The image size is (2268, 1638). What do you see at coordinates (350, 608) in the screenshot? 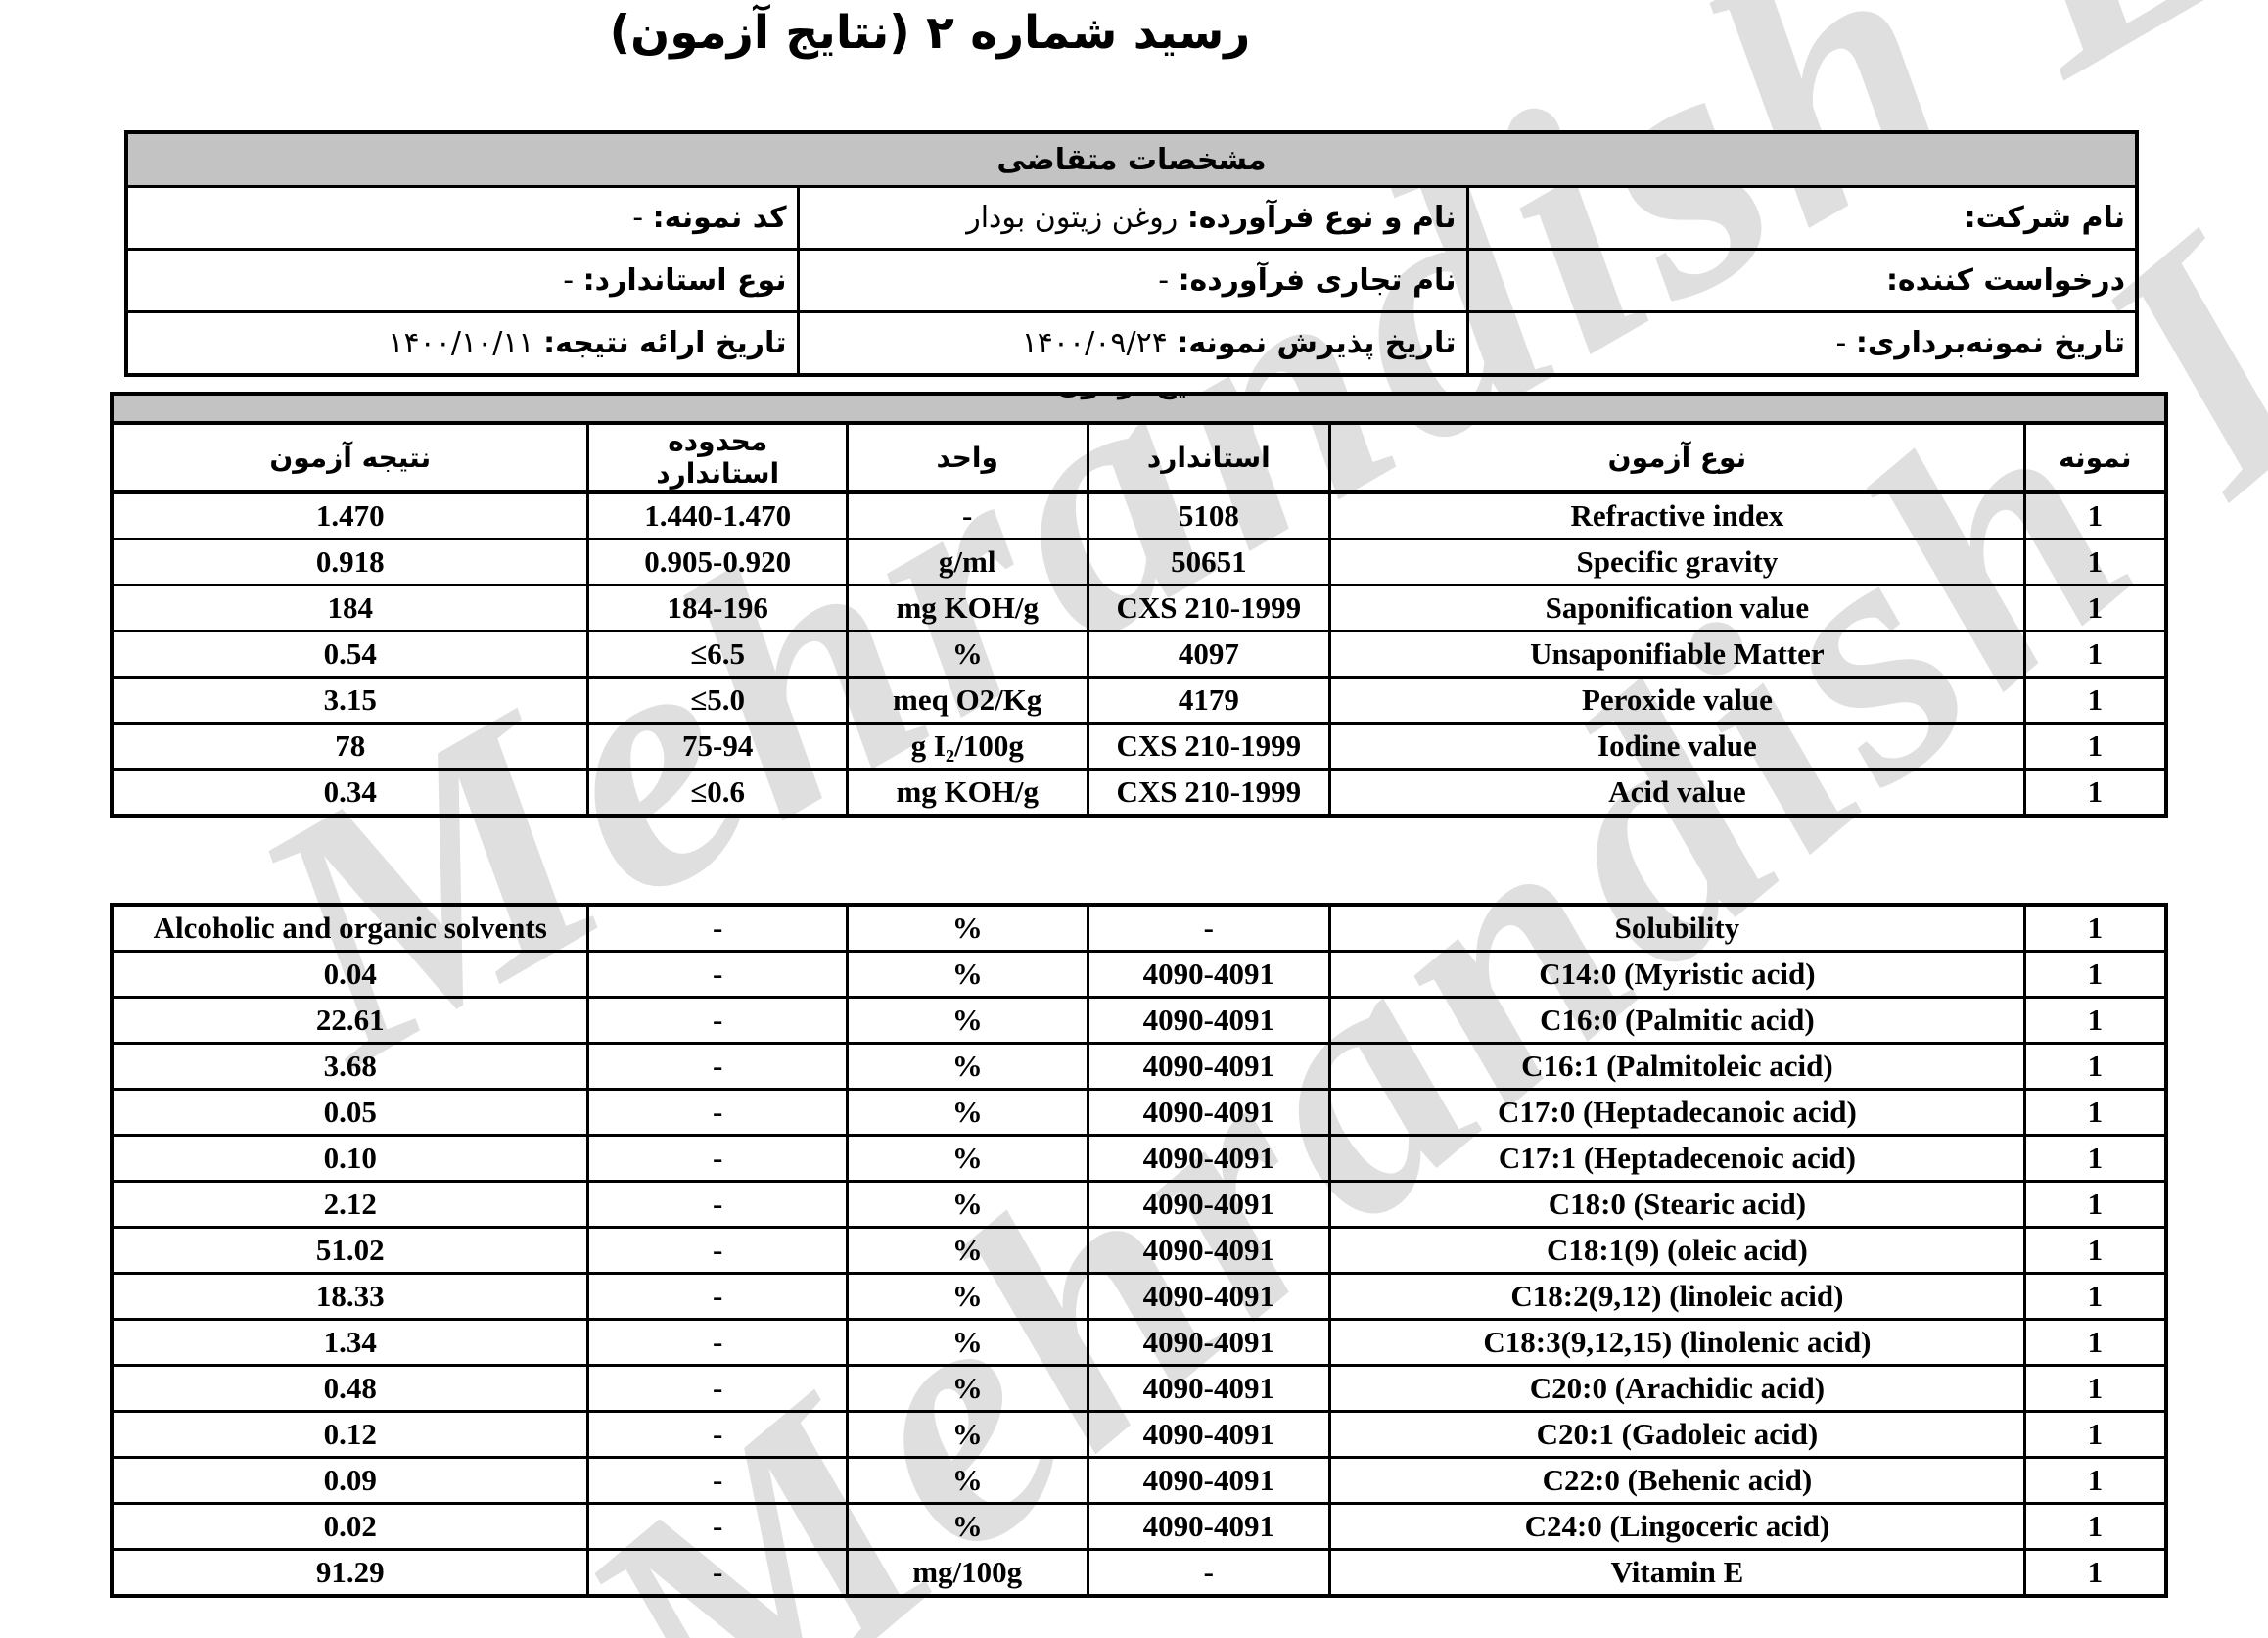
I see `table-cell: 184` at bounding box center [350, 608].